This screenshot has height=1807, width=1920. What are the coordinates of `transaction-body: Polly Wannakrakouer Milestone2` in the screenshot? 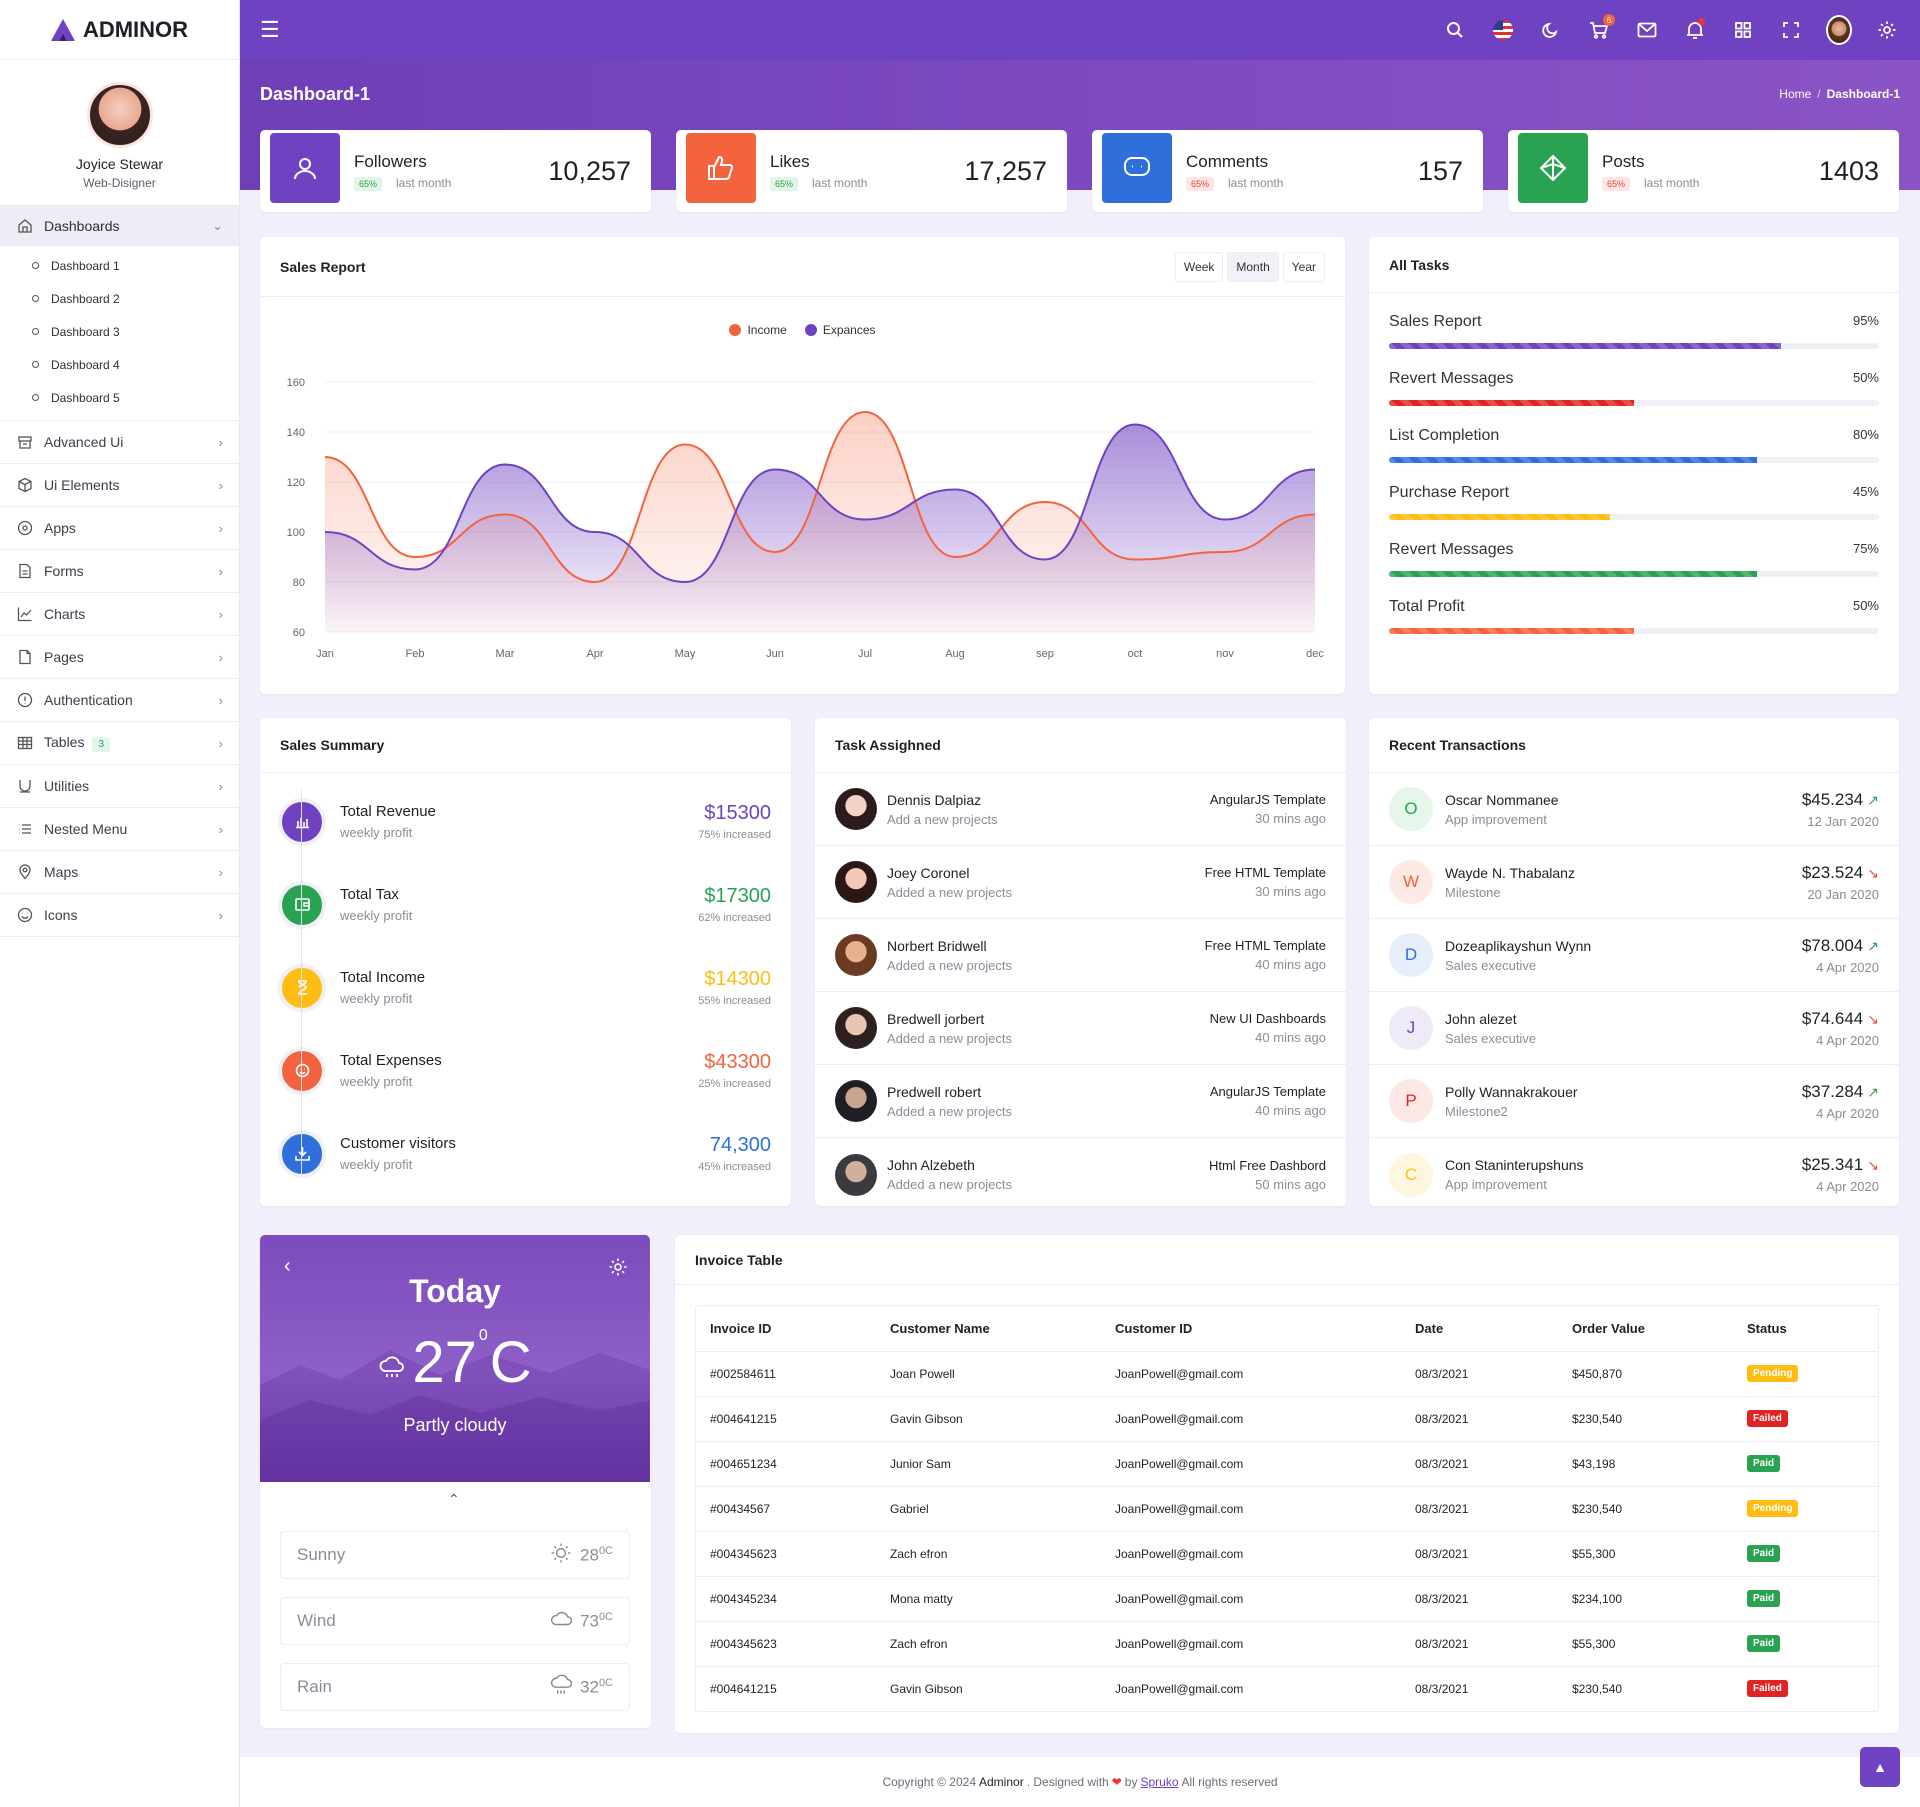 It's located at (1623, 1101).